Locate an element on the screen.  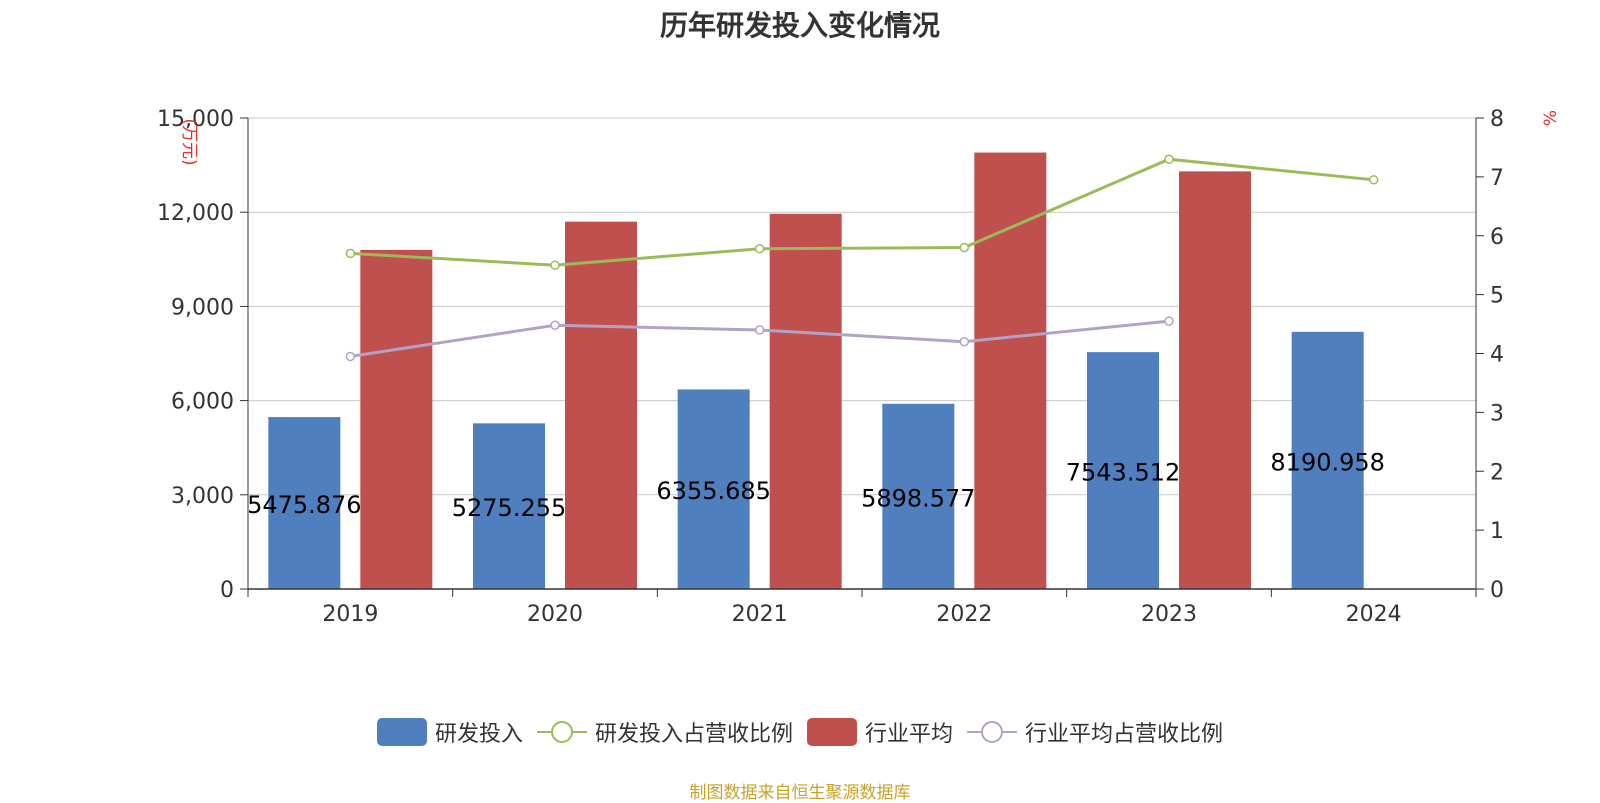
right-tick-label: 1 is located at coordinates (1497, 531).